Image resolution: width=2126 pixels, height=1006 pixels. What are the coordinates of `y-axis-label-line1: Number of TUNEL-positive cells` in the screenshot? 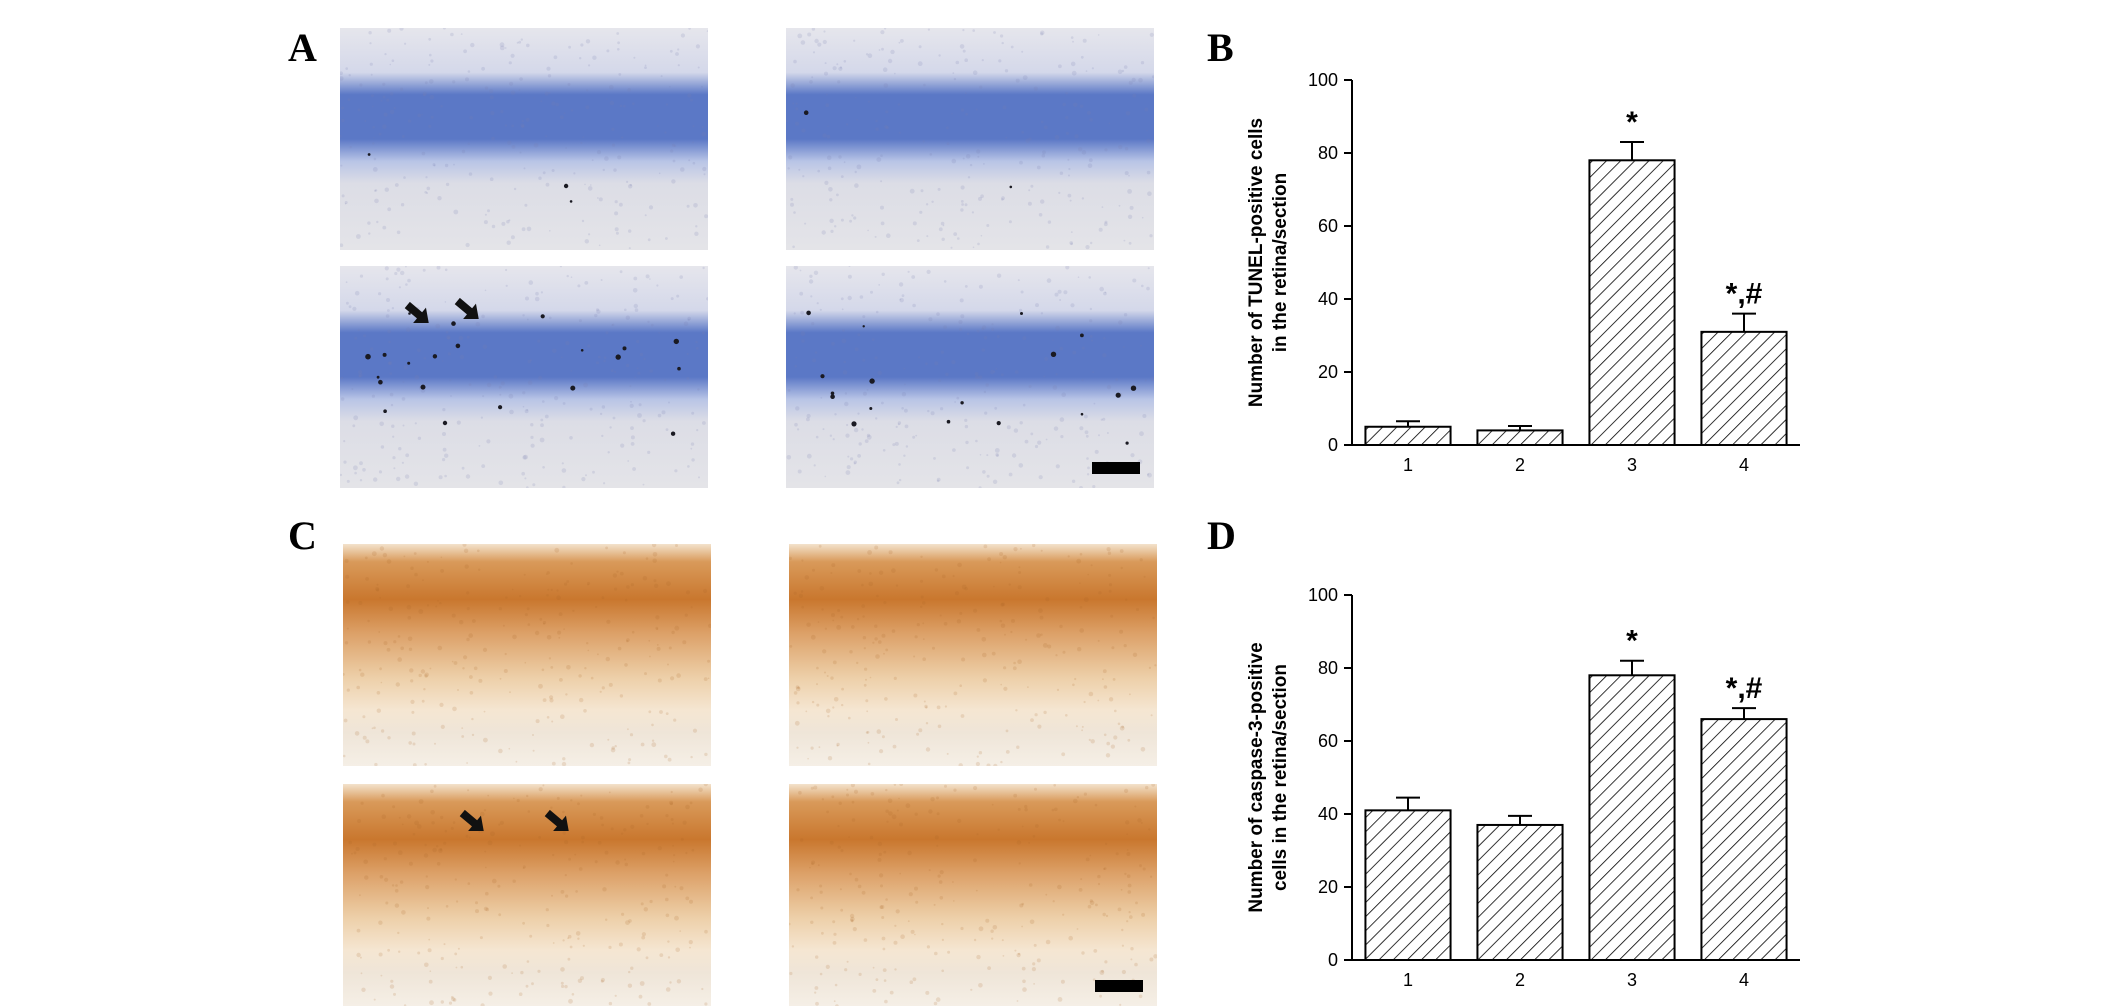 It's located at (1256, 262).